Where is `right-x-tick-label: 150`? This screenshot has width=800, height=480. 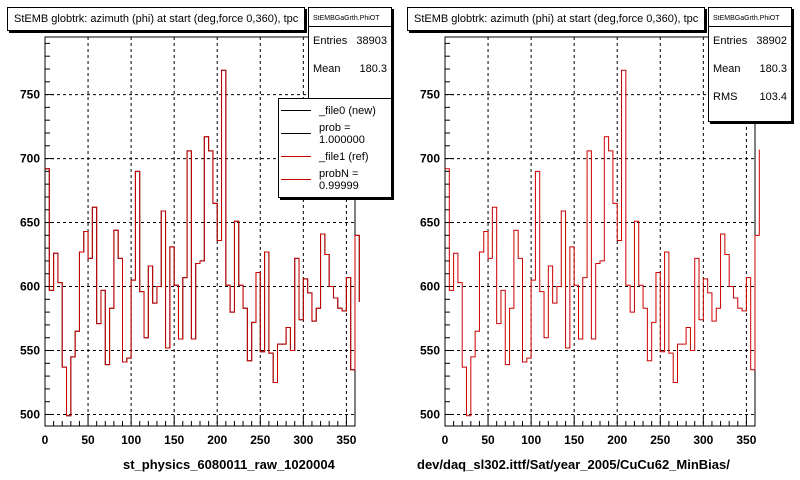 right-x-tick-label: 150 is located at coordinates (574, 440).